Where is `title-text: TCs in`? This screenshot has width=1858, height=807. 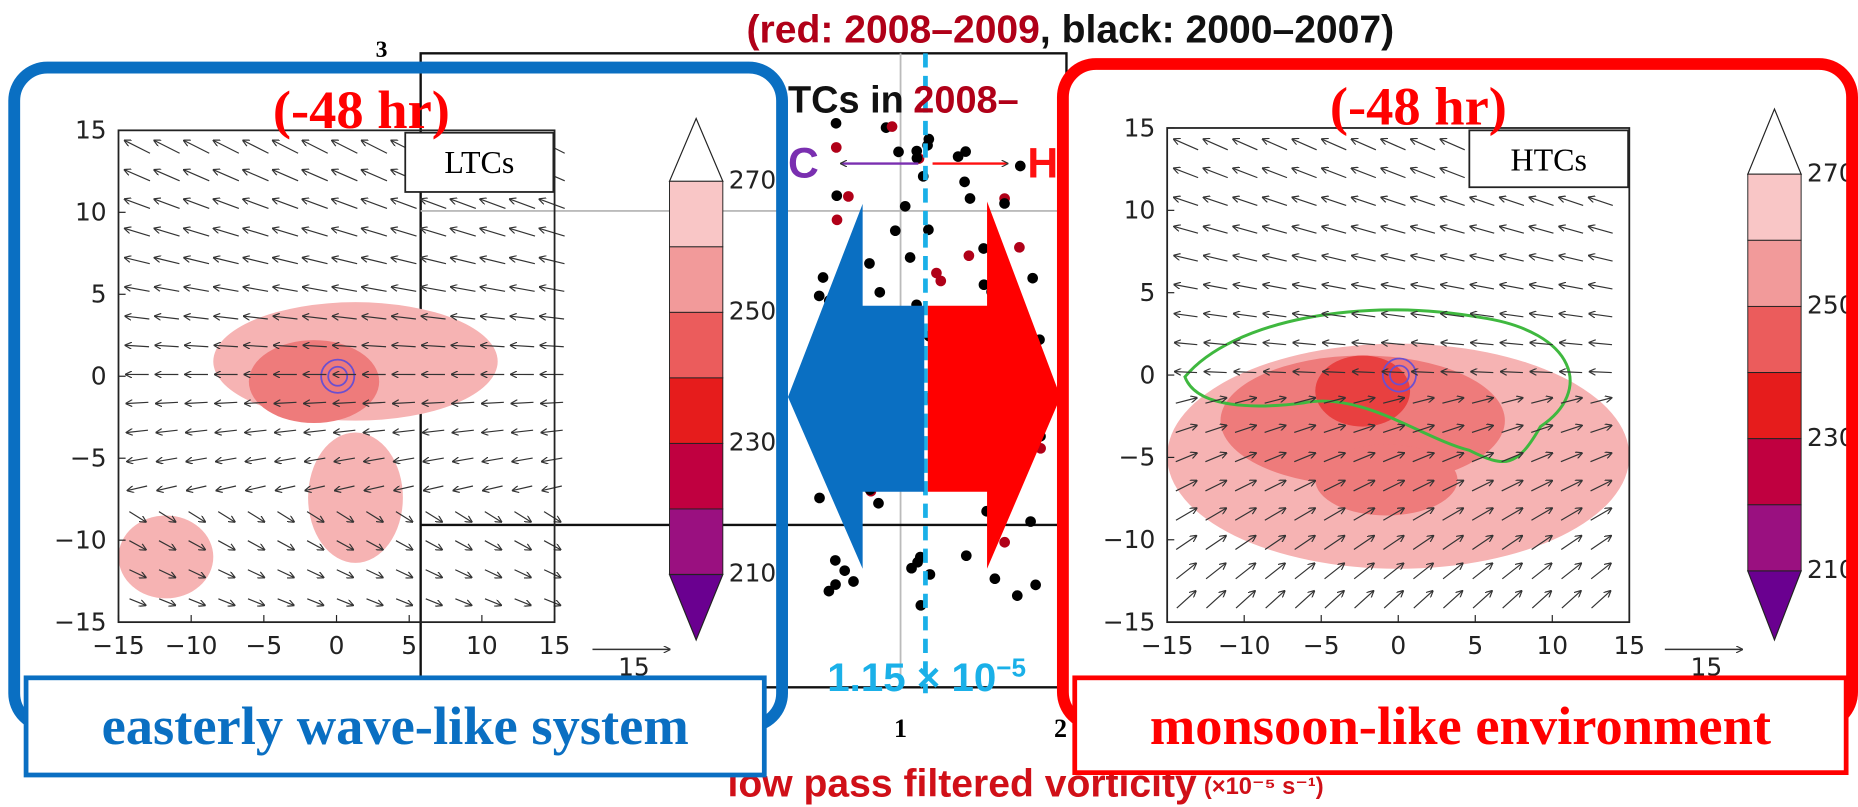 title-text: TCs in is located at coordinates (846, 101).